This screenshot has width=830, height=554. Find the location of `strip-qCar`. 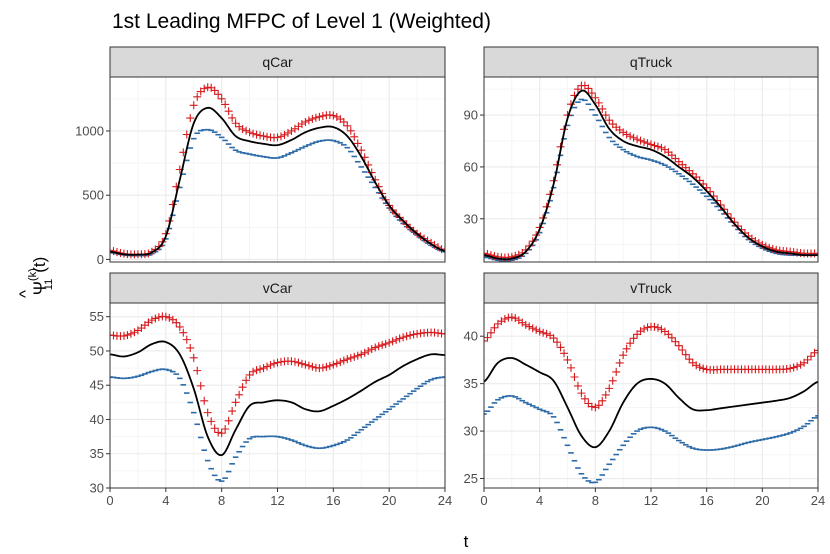

strip-qCar is located at coordinates (277, 62).